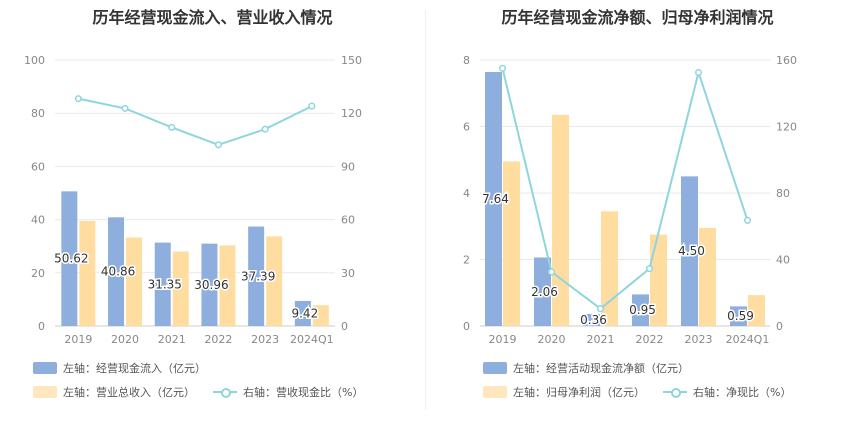  Describe the element at coordinates (348, 166) in the screenshot. I see `right-tick-label: 90` at that location.